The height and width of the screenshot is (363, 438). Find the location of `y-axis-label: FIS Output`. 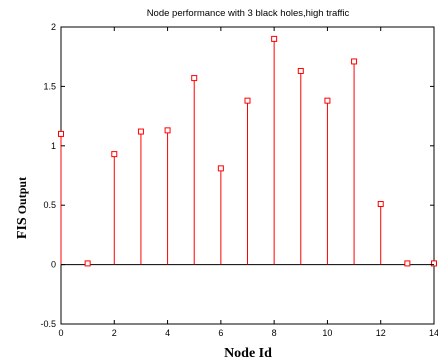

y-axis-label: FIS Output is located at coordinates (22, 208).